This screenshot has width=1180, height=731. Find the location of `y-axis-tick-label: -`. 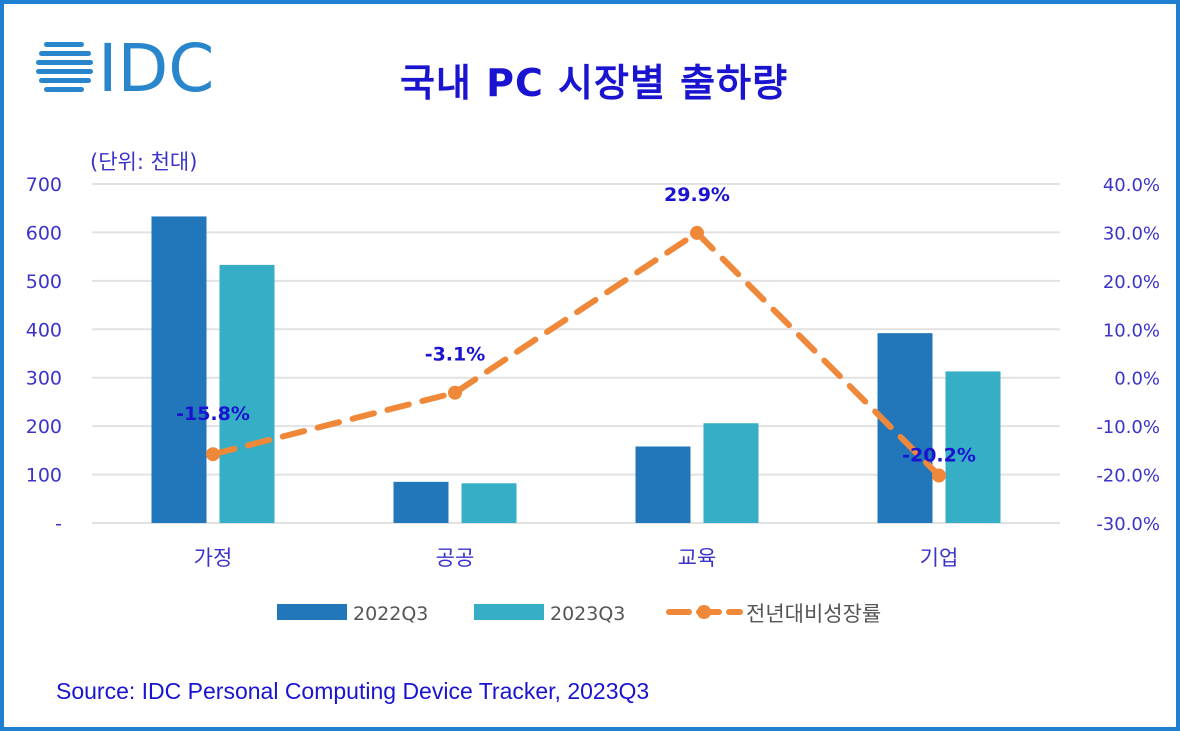

y-axis-tick-label: - is located at coordinates (58, 524).